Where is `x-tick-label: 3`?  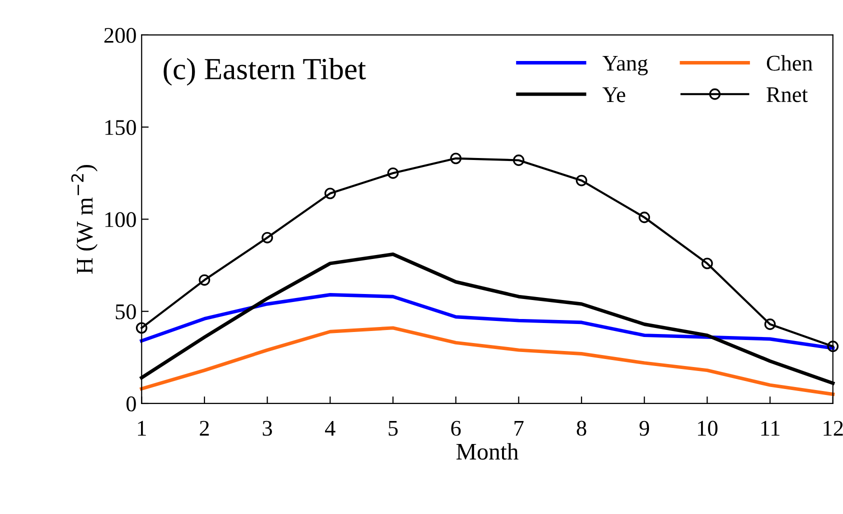
x-tick-label: 3 is located at coordinates (267, 428).